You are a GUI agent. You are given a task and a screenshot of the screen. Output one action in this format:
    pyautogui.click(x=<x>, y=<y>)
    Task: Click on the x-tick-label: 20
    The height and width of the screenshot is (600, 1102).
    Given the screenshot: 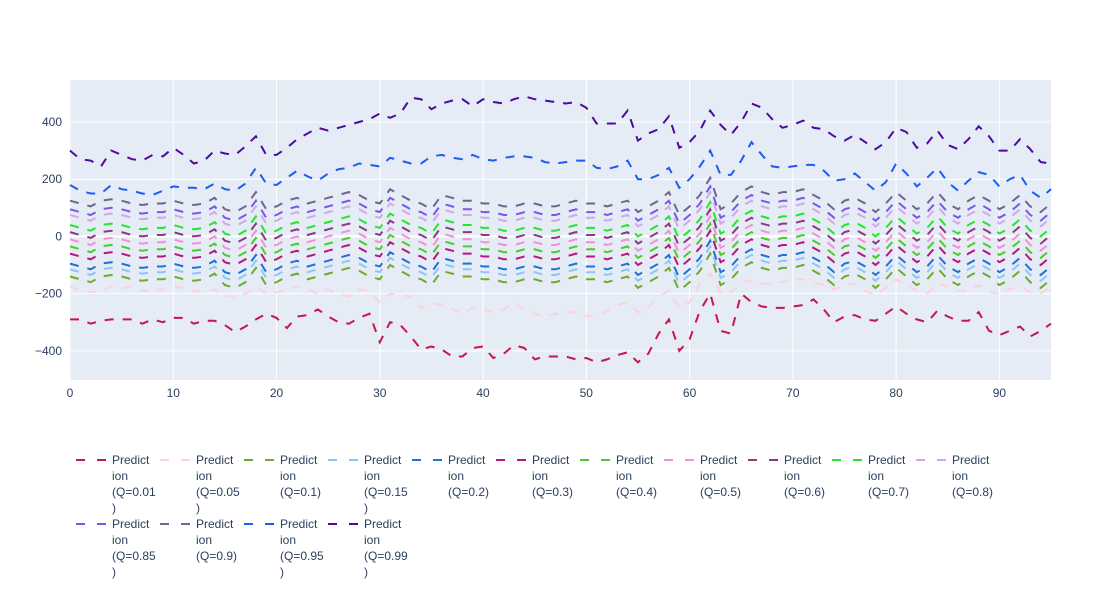 What is the action you would take?
    pyautogui.click(x=277, y=393)
    